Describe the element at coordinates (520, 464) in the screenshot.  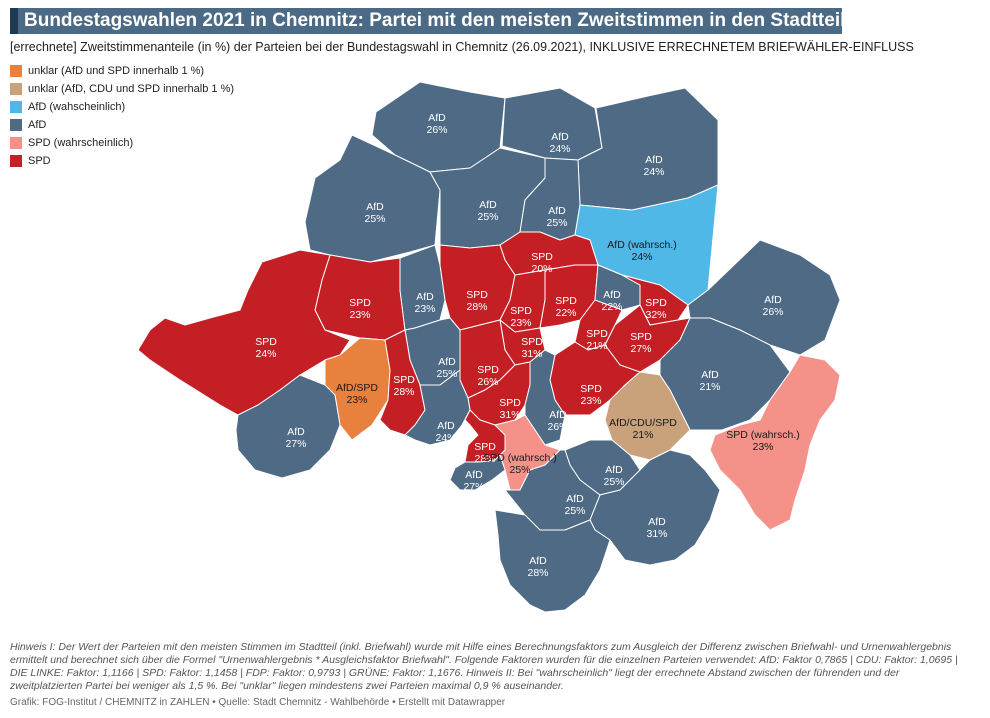
I see `district-label: SPD (wahrsch.) 25%` at that location.